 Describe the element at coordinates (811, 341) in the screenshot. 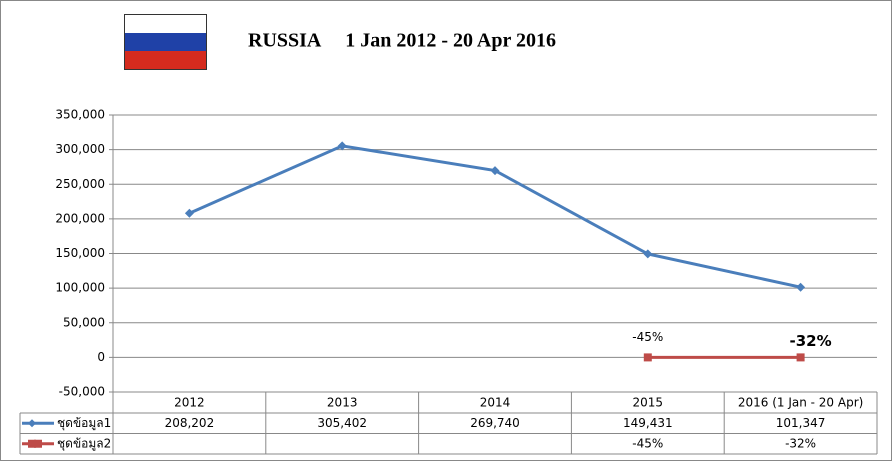

I see `data-label: -32%` at that location.